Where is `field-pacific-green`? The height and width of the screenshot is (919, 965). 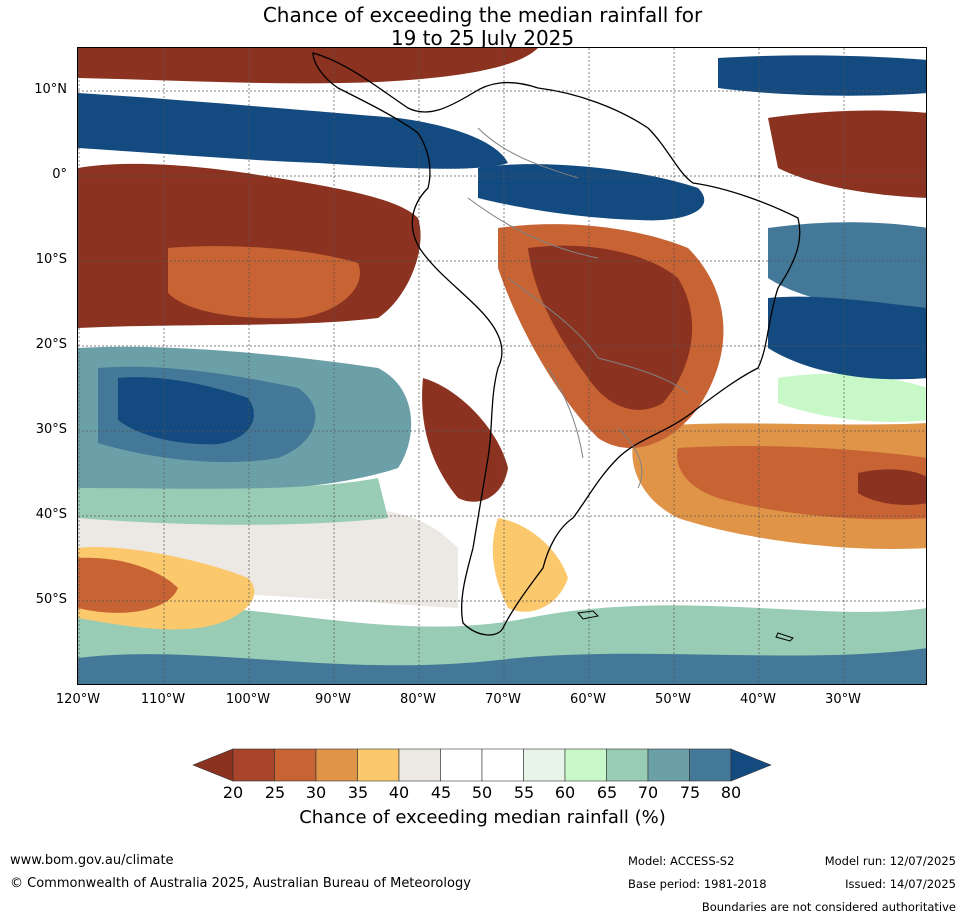
field-pacific-green is located at coordinates (233, 501).